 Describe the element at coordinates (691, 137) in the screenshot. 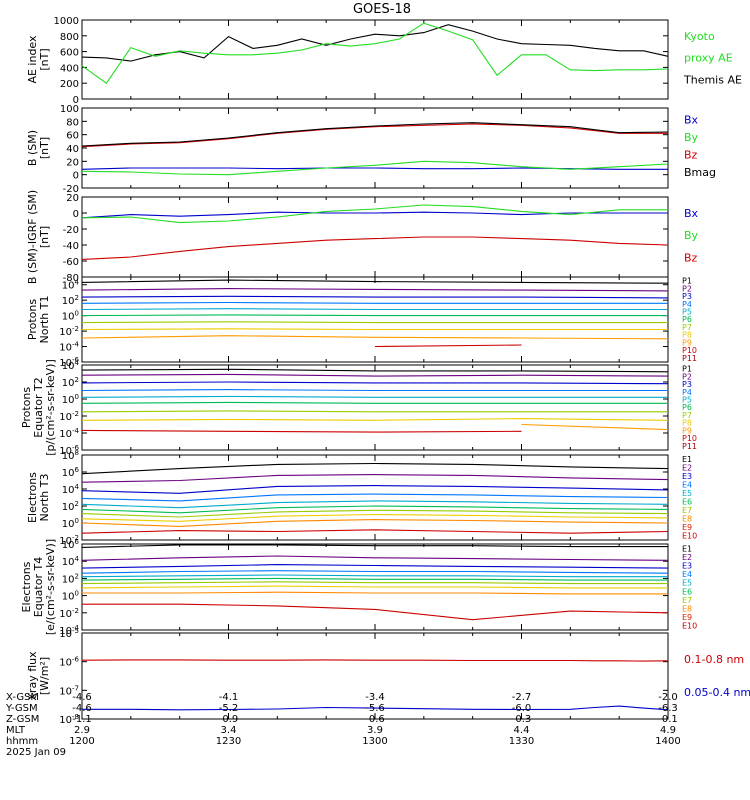

I see `legend-entry: By` at that location.